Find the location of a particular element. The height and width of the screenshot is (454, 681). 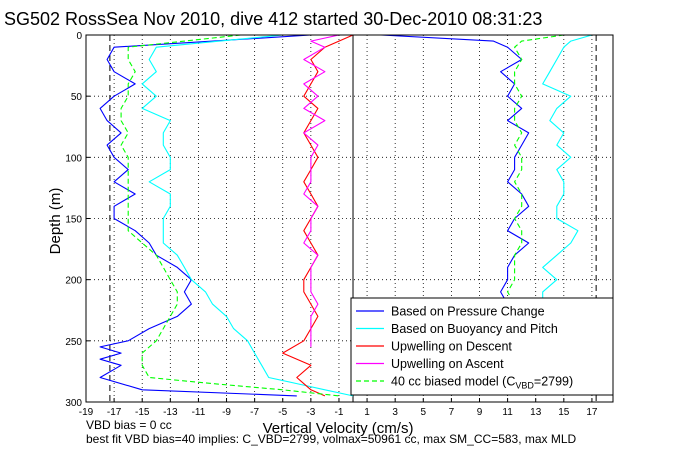

x-tick-label: 9 is located at coordinates (480, 412).